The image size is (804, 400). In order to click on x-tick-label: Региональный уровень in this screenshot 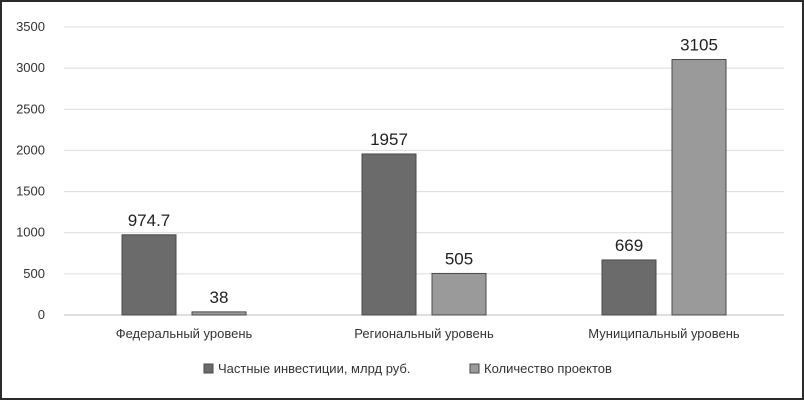, I will do `click(424, 333)`.